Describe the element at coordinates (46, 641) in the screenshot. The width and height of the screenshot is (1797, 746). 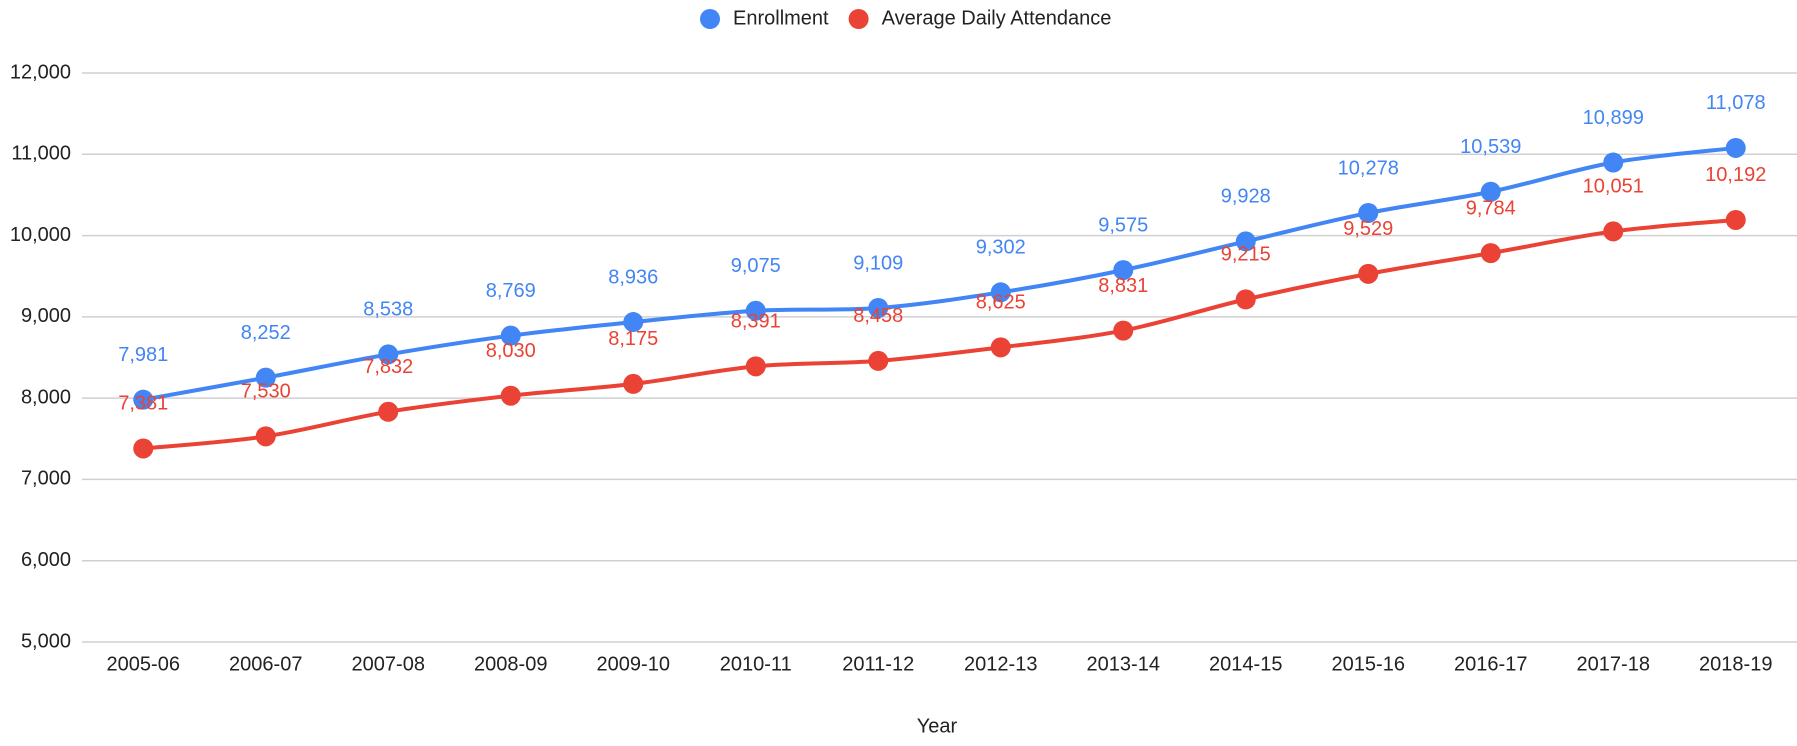
I see `y-tick-label: 5,000` at that location.